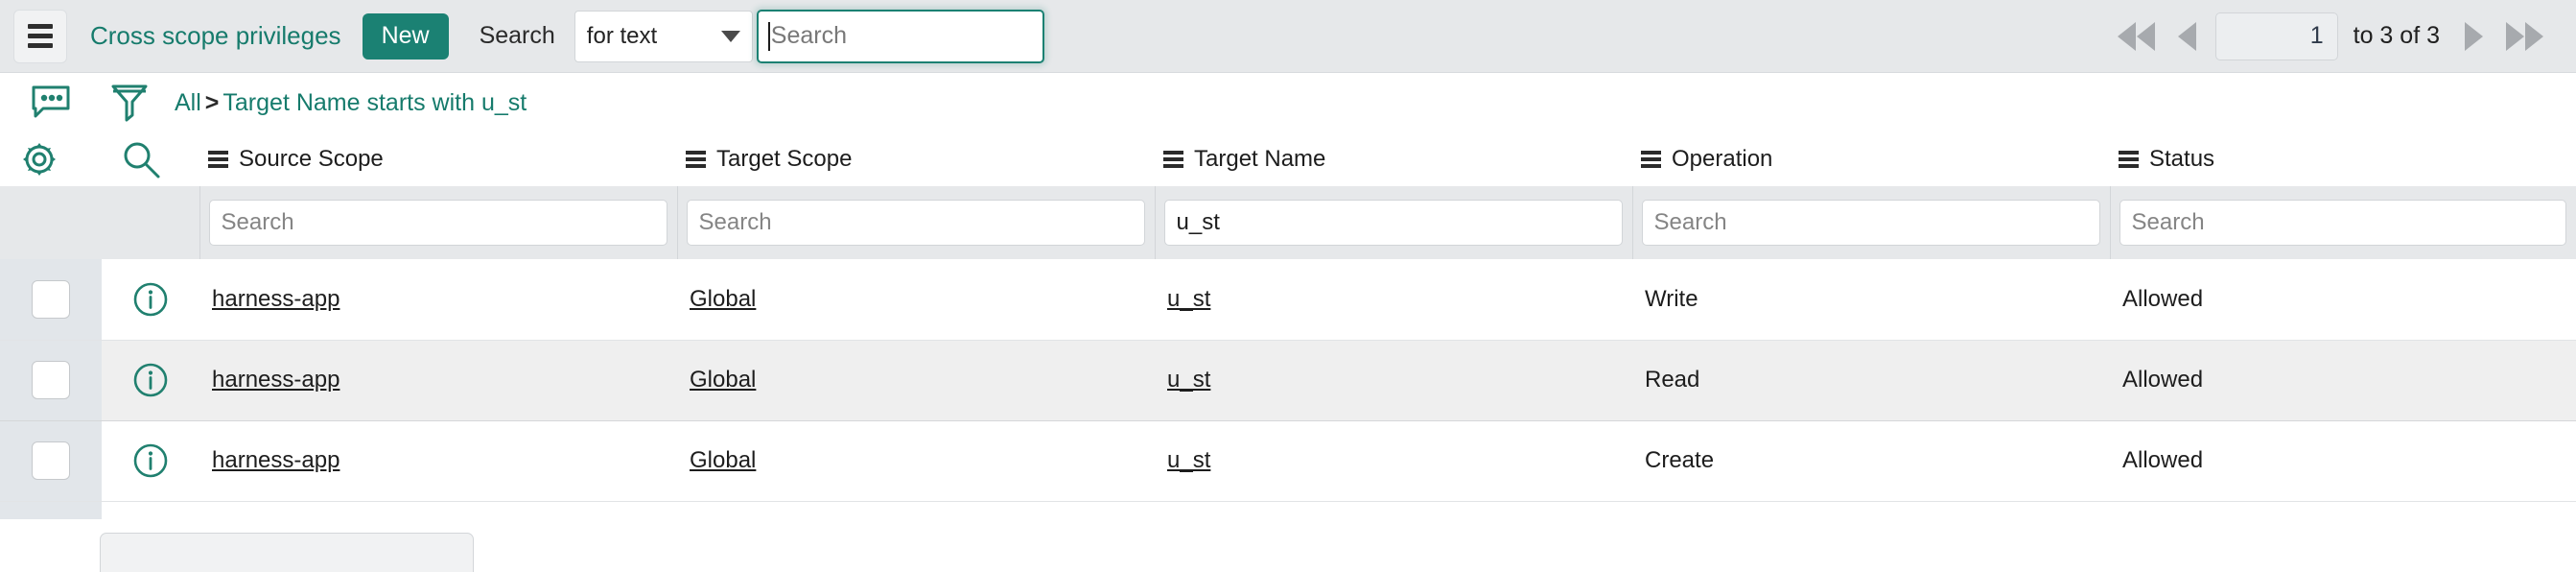  Describe the element at coordinates (2396, 35) in the screenshot. I see `pagination-range: to 3 of 3` at that location.